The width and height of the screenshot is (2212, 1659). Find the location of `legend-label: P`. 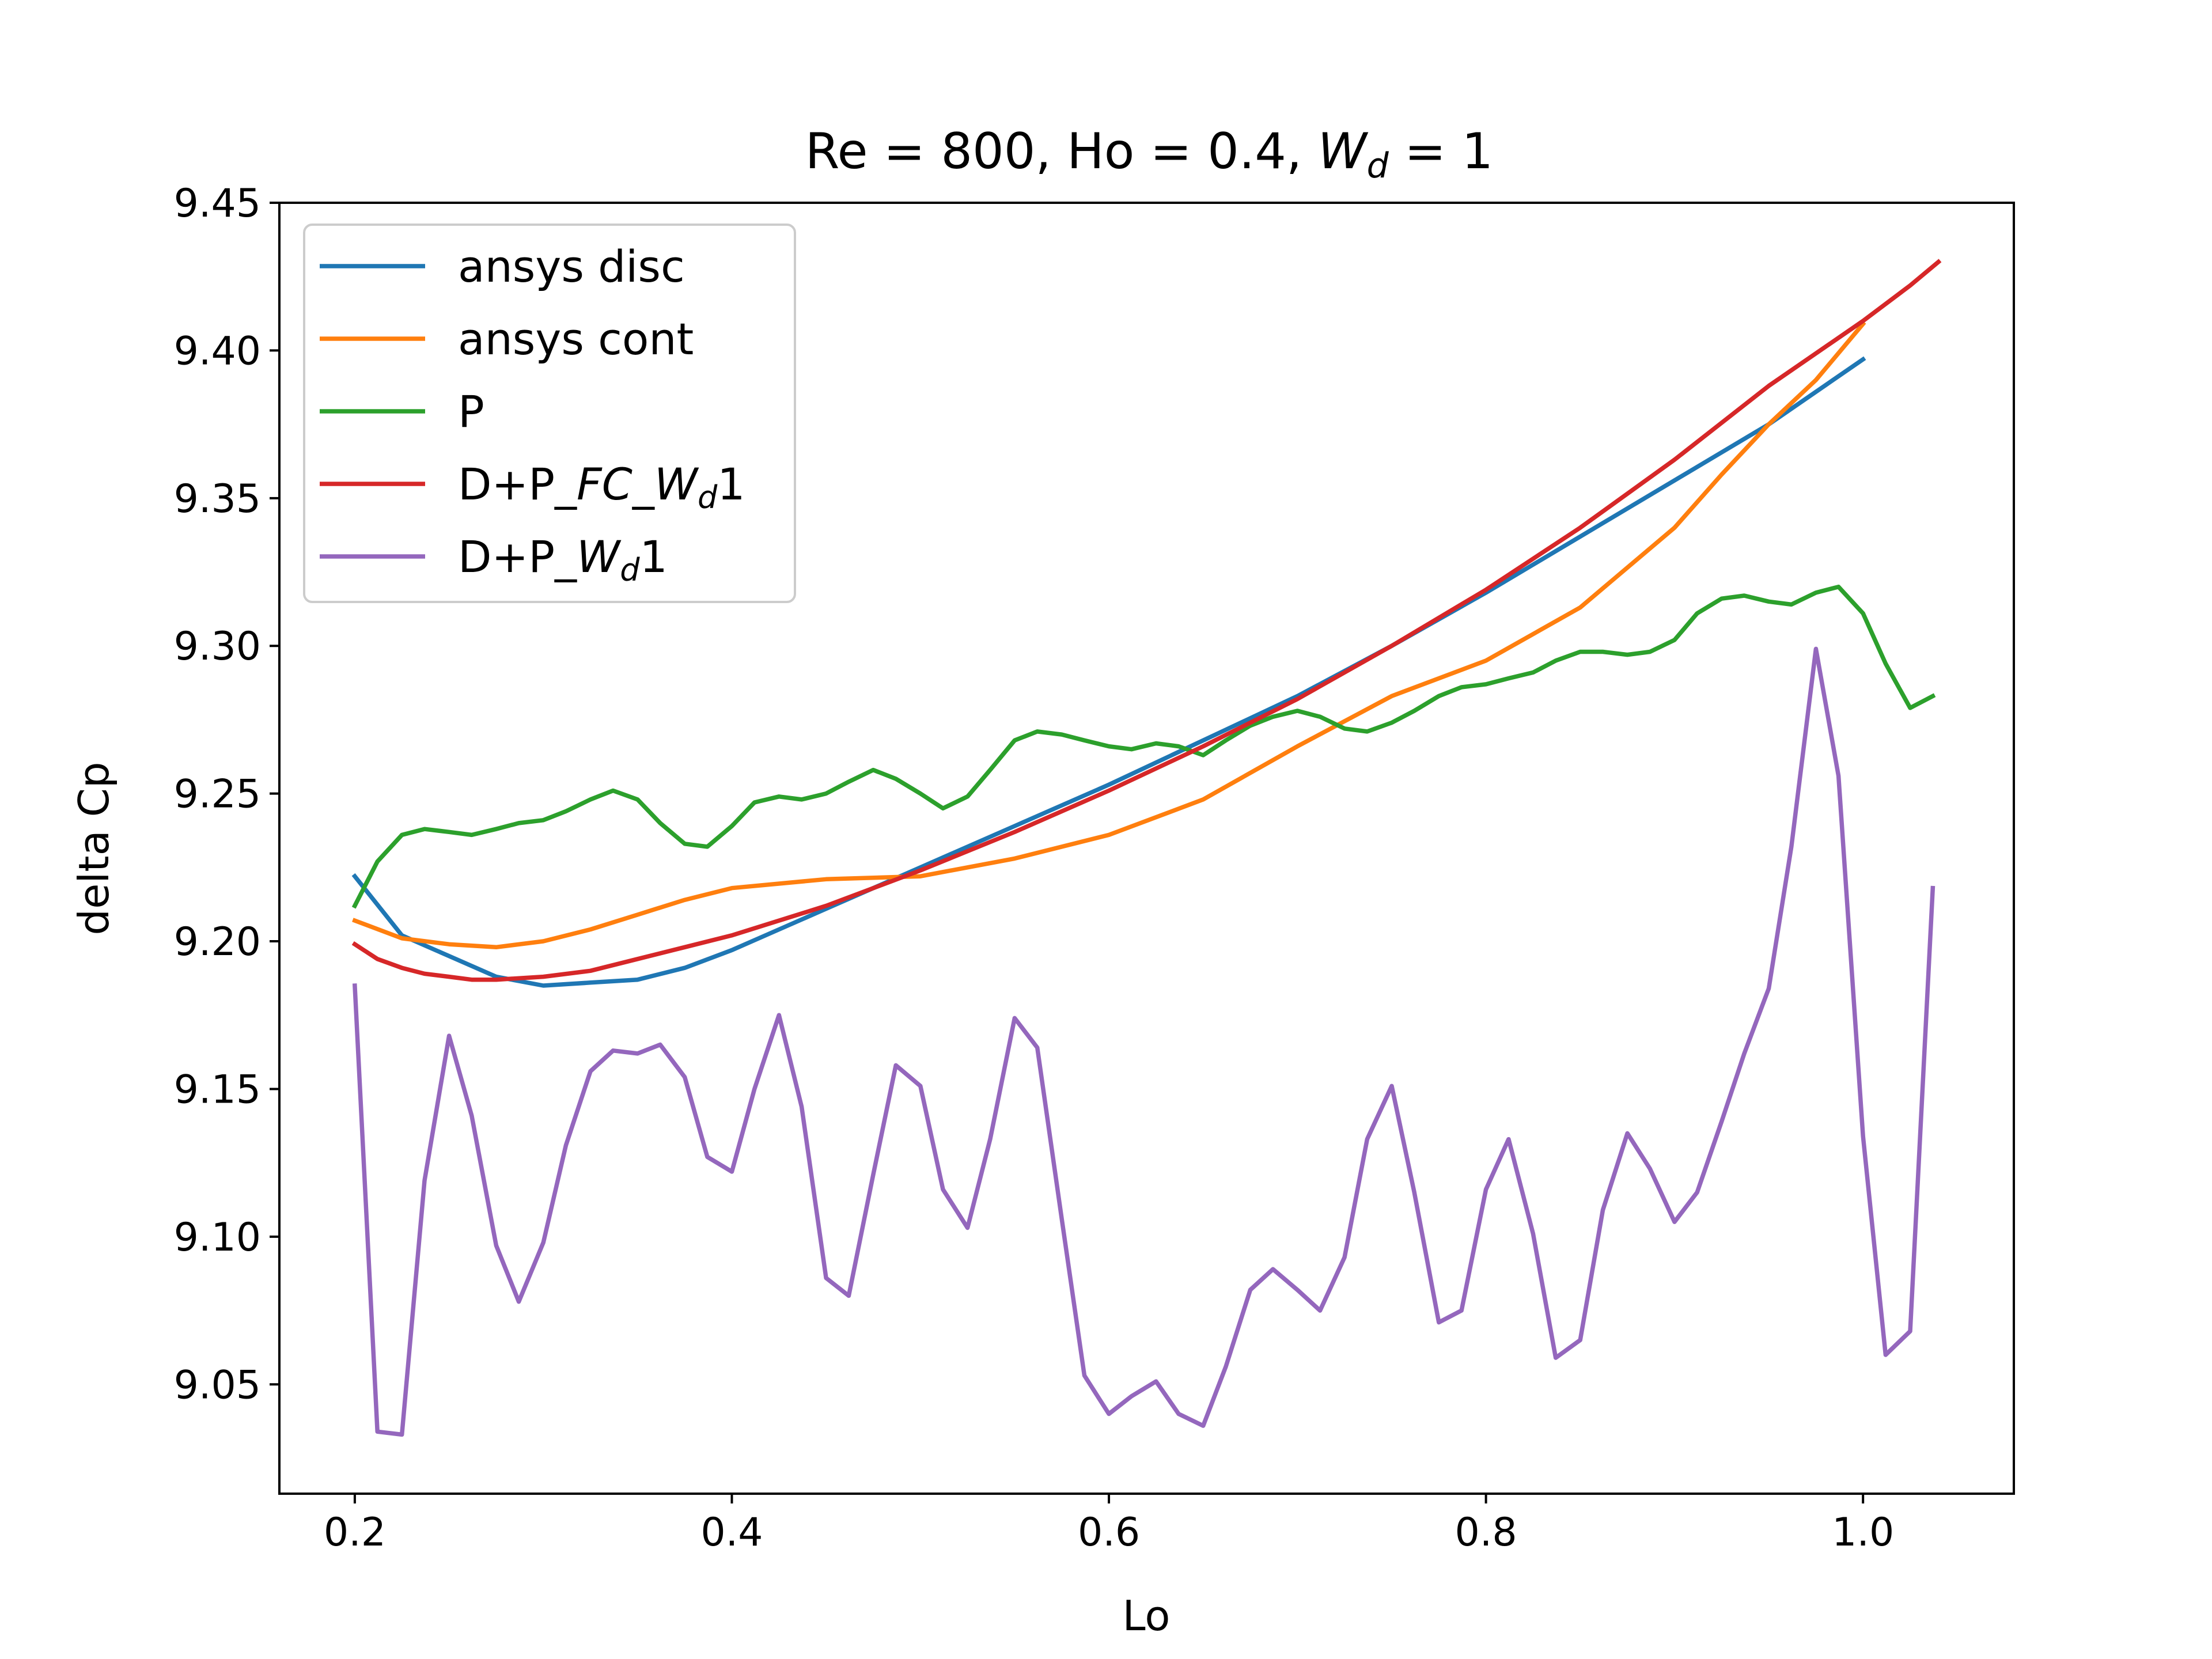

legend-label: P is located at coordinates (471, 411).